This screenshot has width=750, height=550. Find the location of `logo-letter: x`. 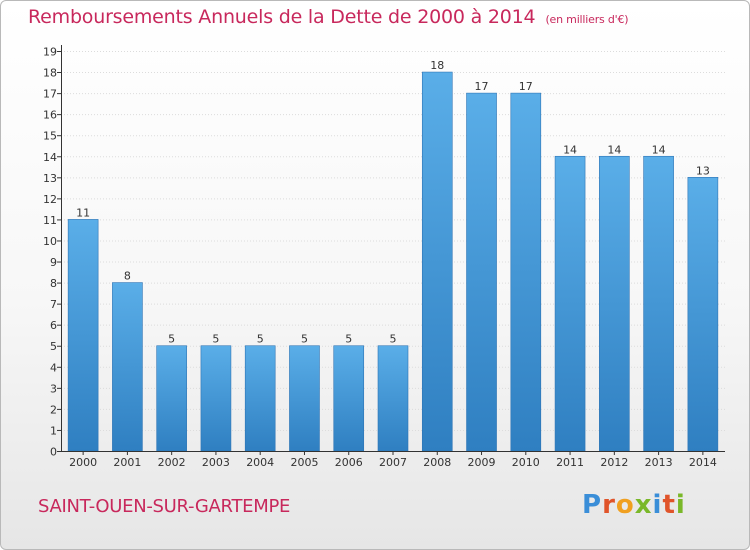

logo-letter: x is located at coordinates (643, 505).